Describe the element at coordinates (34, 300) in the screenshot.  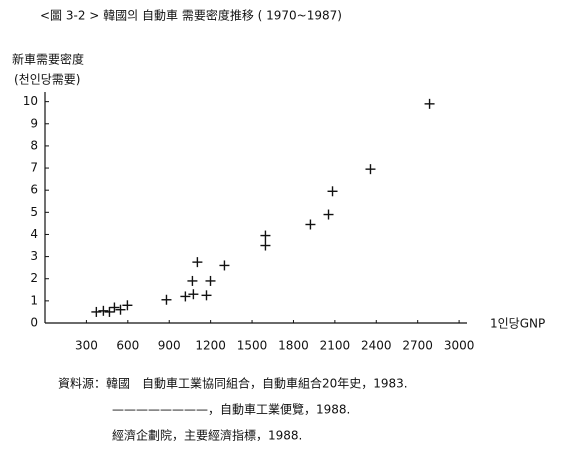
I see `y-tick-label: 1` at that location.